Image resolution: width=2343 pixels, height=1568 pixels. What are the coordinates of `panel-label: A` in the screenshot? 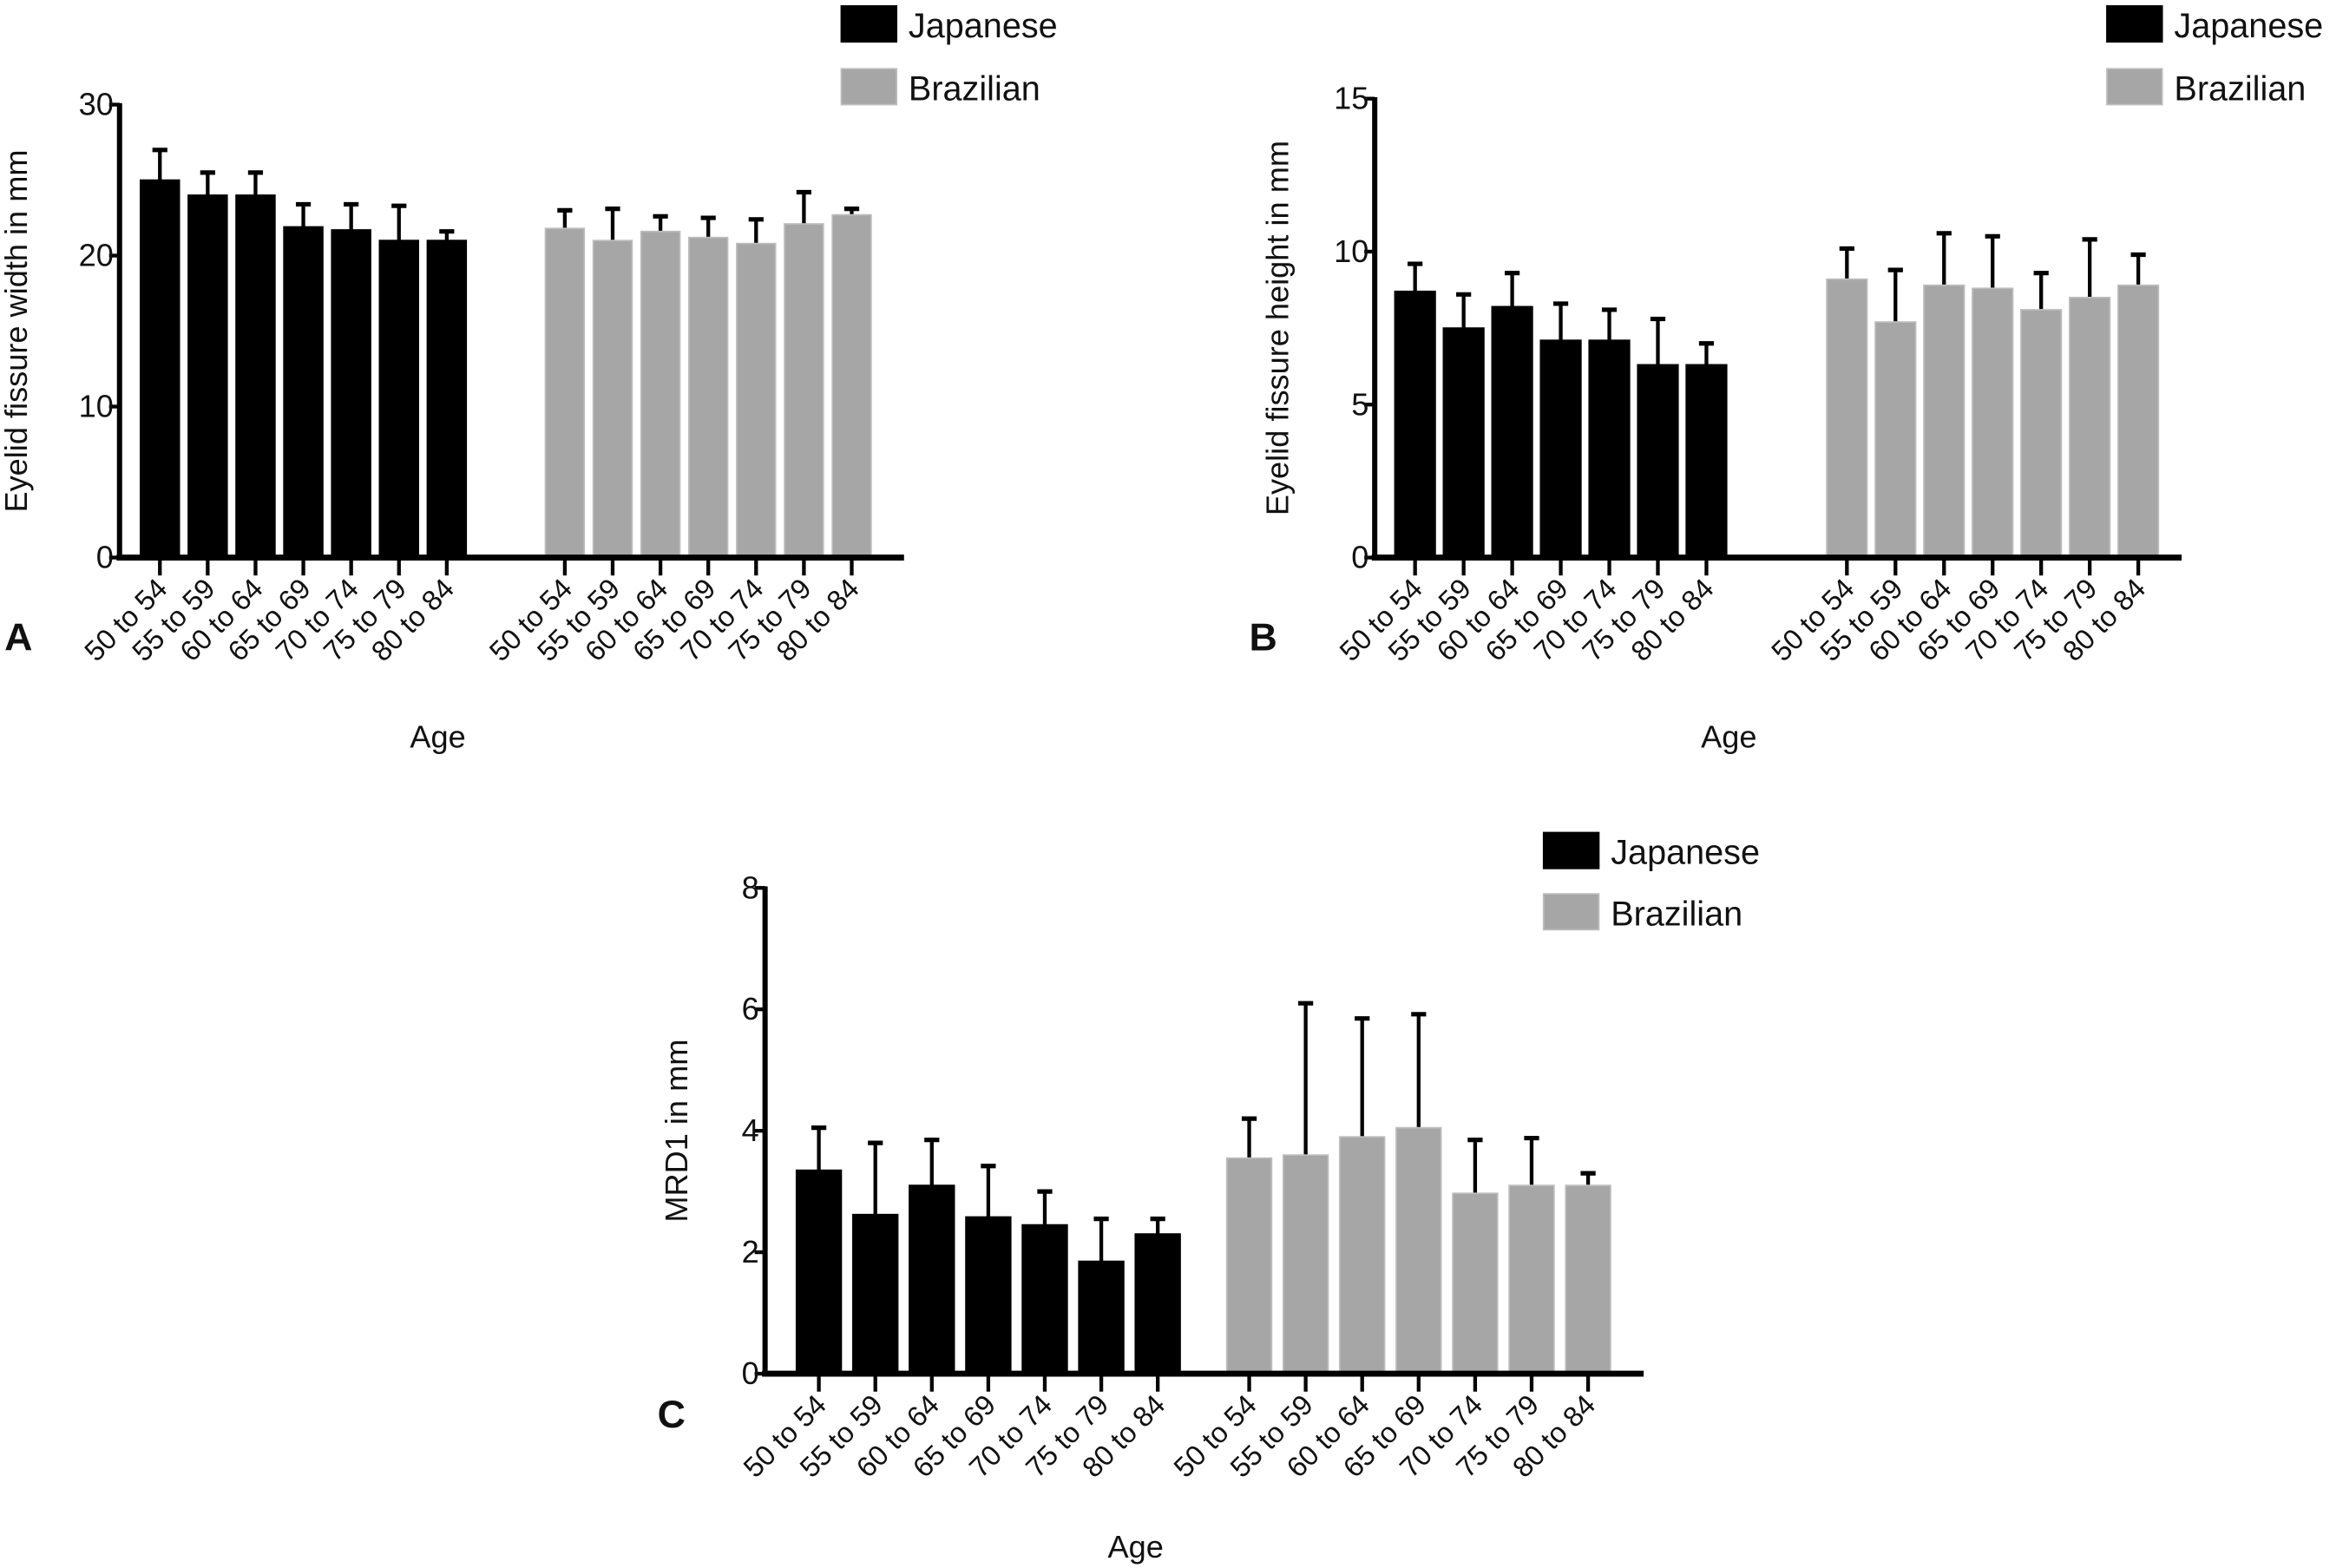 It's located at (18, 637).